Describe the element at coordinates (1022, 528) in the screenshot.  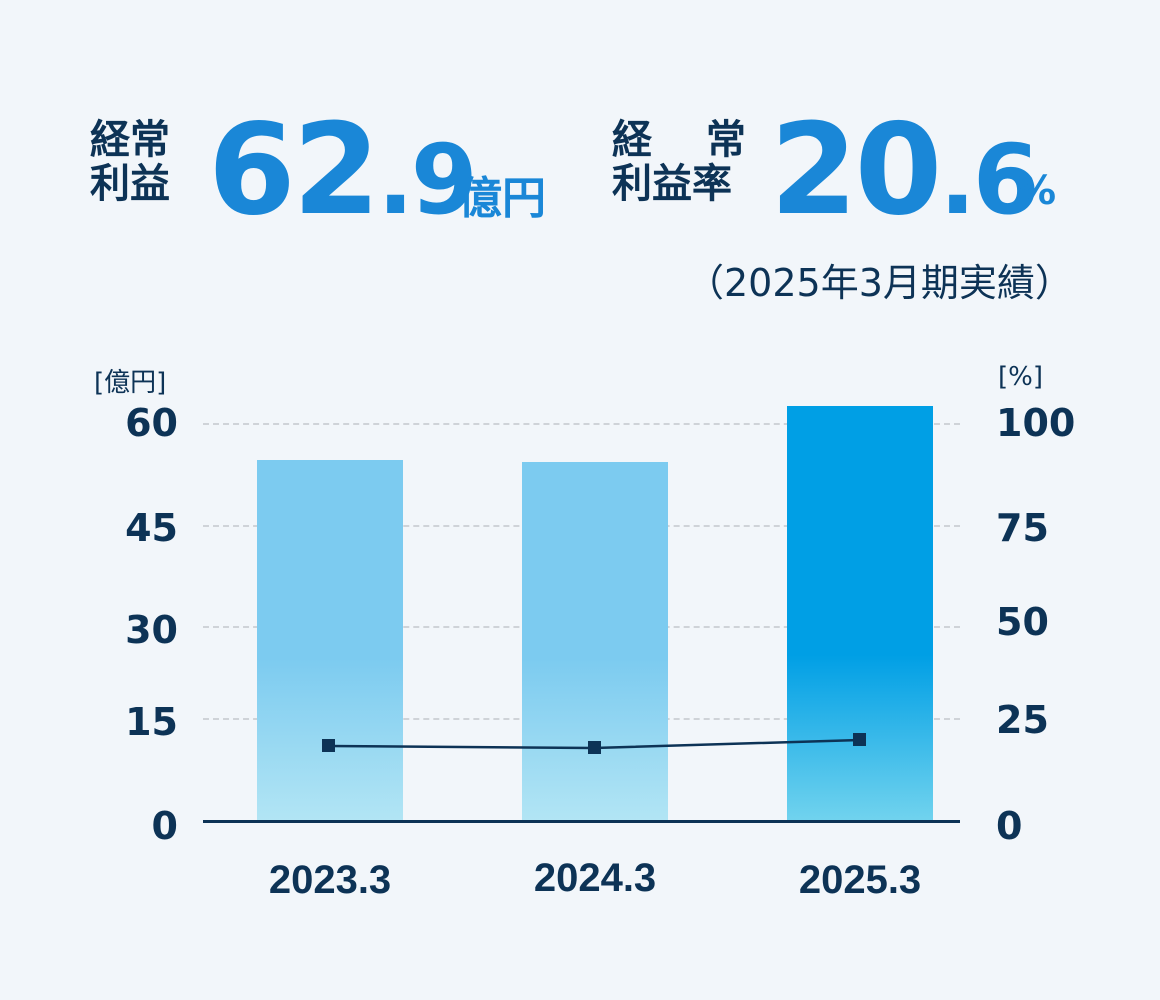
I see `right-tick: 75` at that location.